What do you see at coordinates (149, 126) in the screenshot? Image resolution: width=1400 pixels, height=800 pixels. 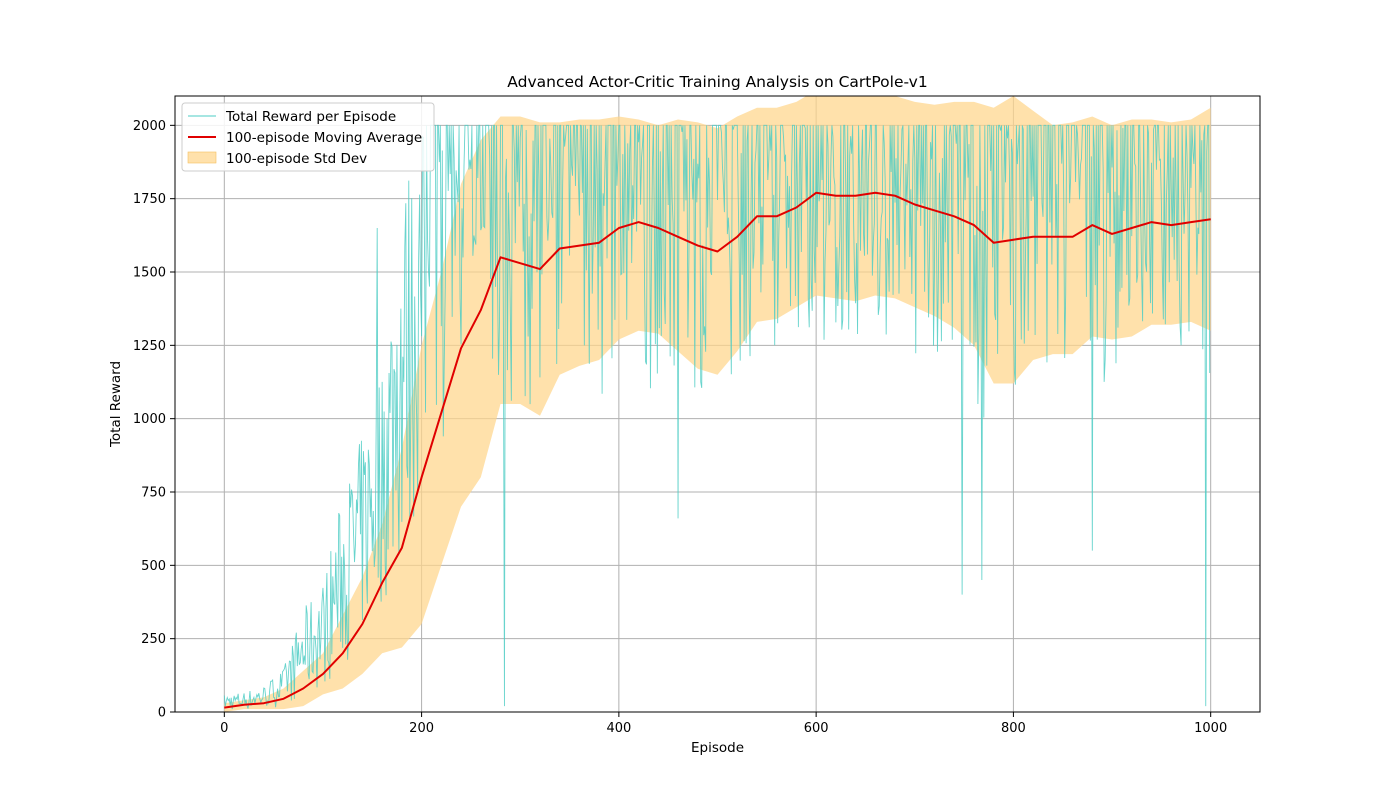 I see `y-tick-label: 2000` at bounding box center [149, 126].